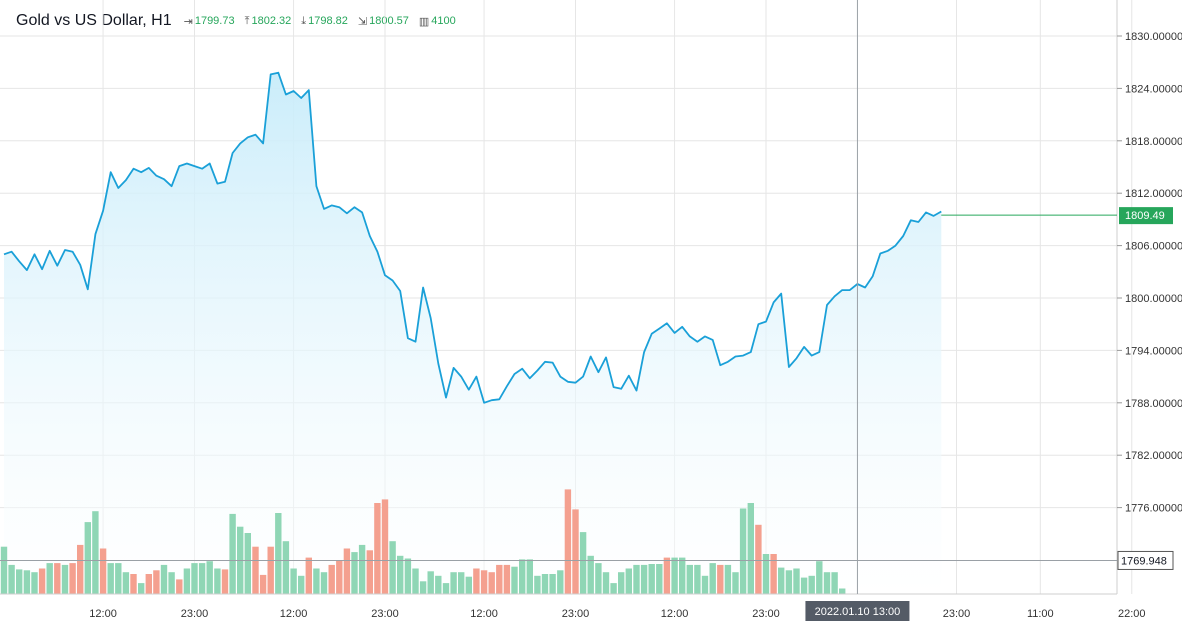 The height and width of the screenshot is (628, 1182). Describe the element at coordinates (1145, 216) in the screenshot. I see `last-price-label: 1809.49` at that location.